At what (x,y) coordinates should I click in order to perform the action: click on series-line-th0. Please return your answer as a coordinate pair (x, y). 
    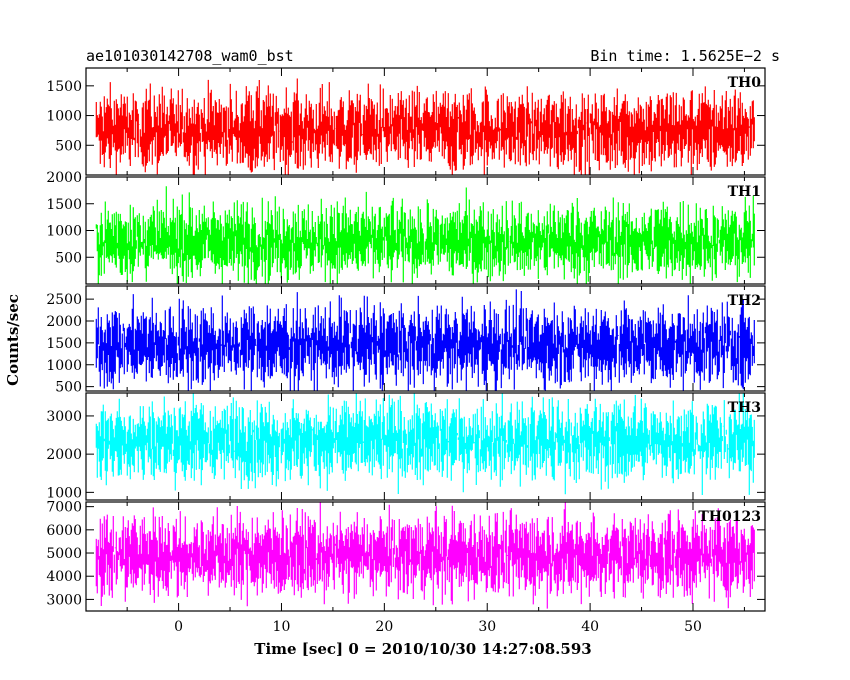
    Looking at the image, I should click on (425, 126).